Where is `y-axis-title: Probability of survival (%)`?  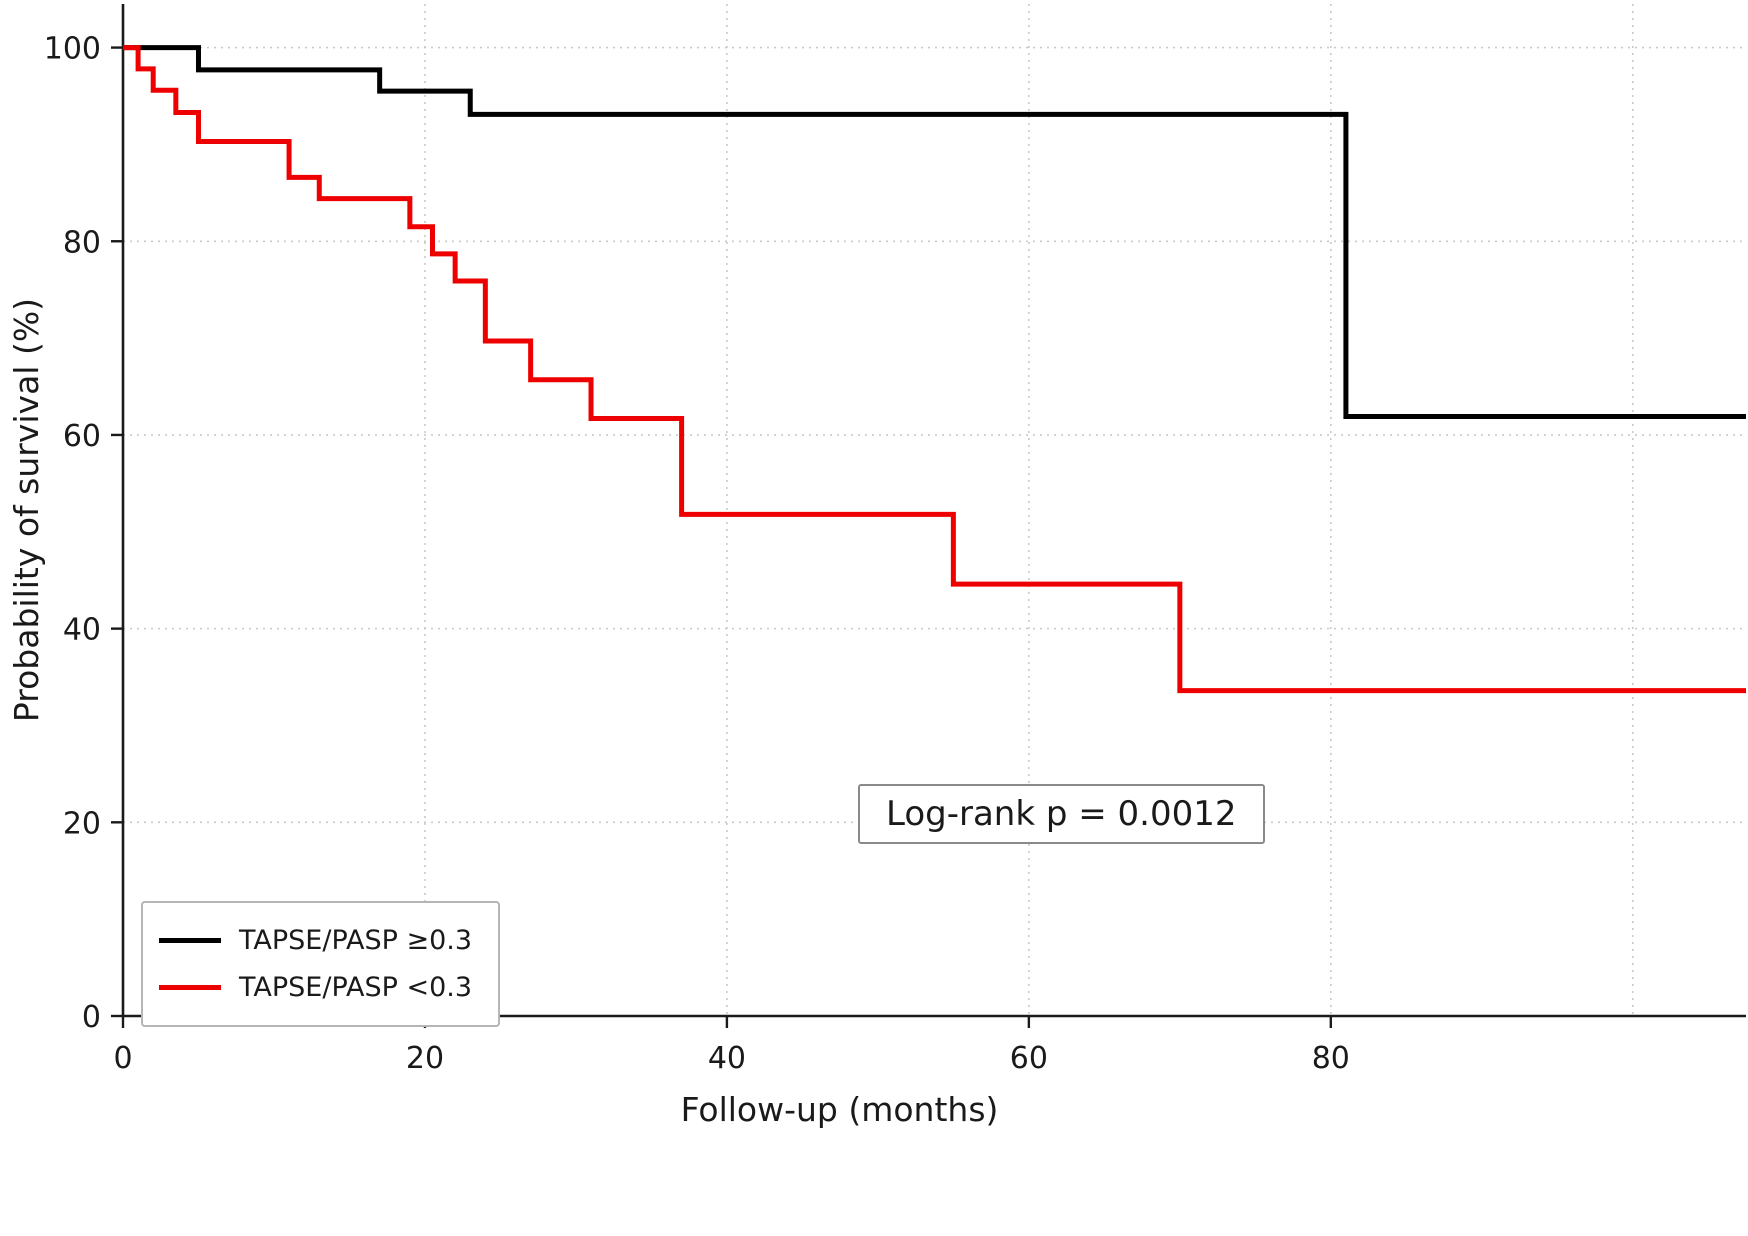 y-axis-title: Probability of survival (%) is located at coordinates (26, 510).